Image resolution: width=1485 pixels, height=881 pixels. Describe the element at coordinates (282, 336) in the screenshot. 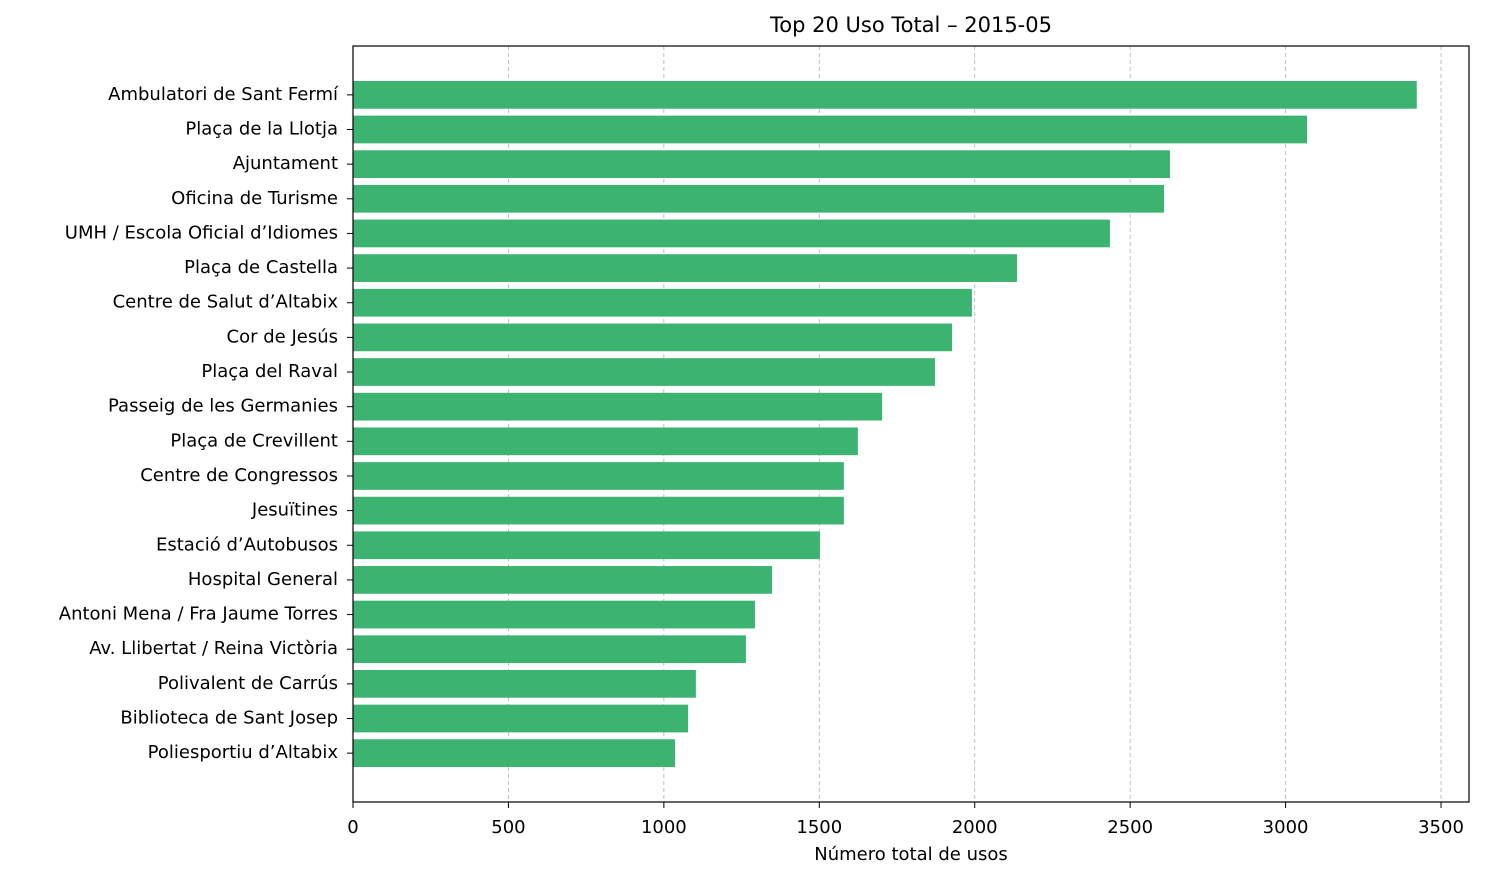

I see `y-tick-label: Cor de Jesús` at that location.